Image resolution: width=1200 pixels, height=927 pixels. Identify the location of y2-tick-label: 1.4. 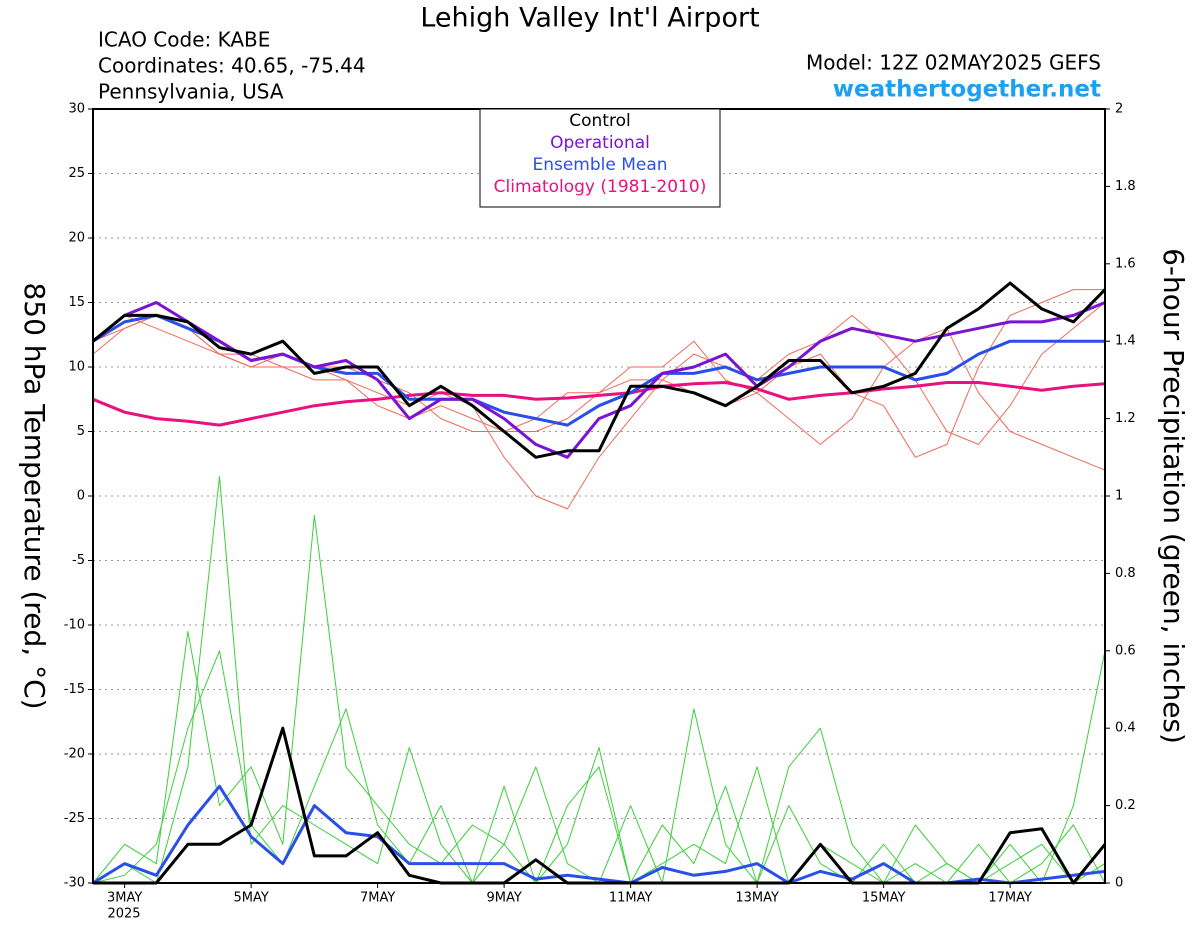
(1125, 341).